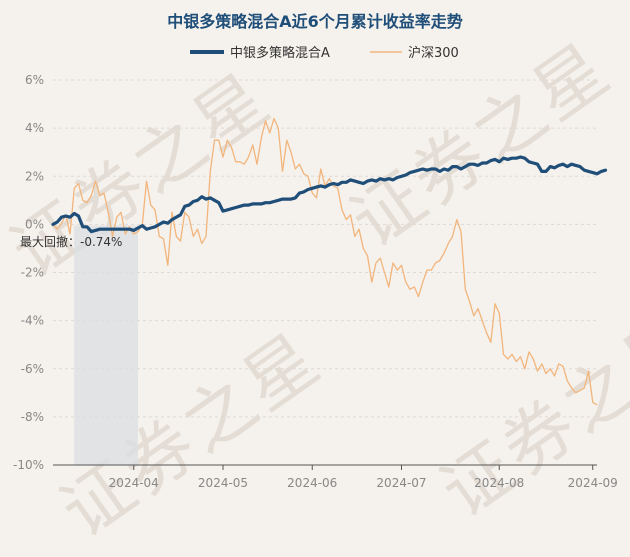 Image resolution: width=630 pixels, height=557 pixels. Describe the element at coordinates (312, 483) in the screenshot. I see `x-tick-label: 2024-06` at that location.